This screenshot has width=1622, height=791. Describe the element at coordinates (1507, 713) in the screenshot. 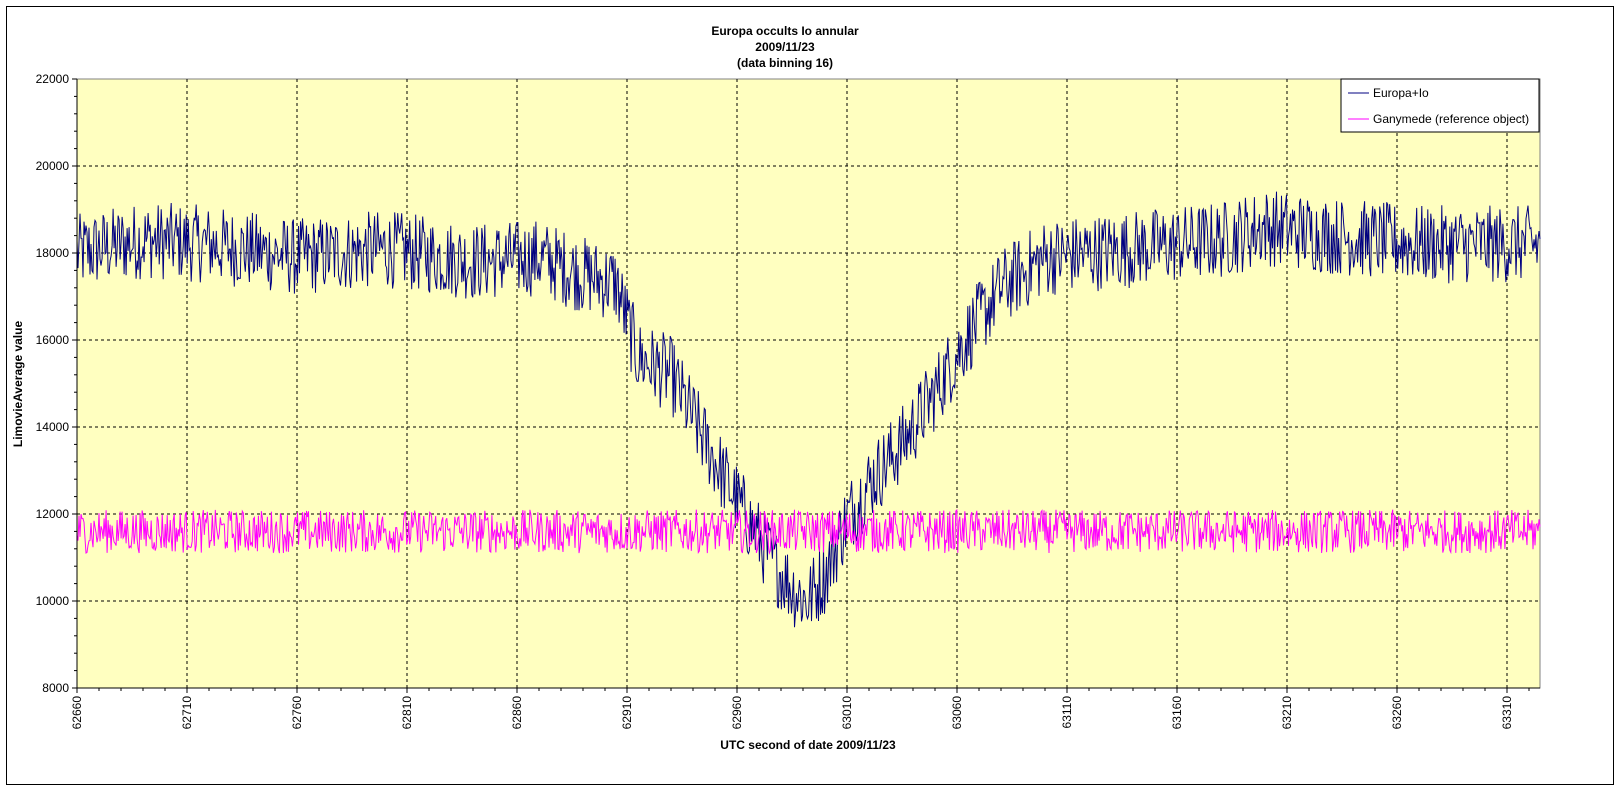

I see `x-tick-label: 63310` at that location.